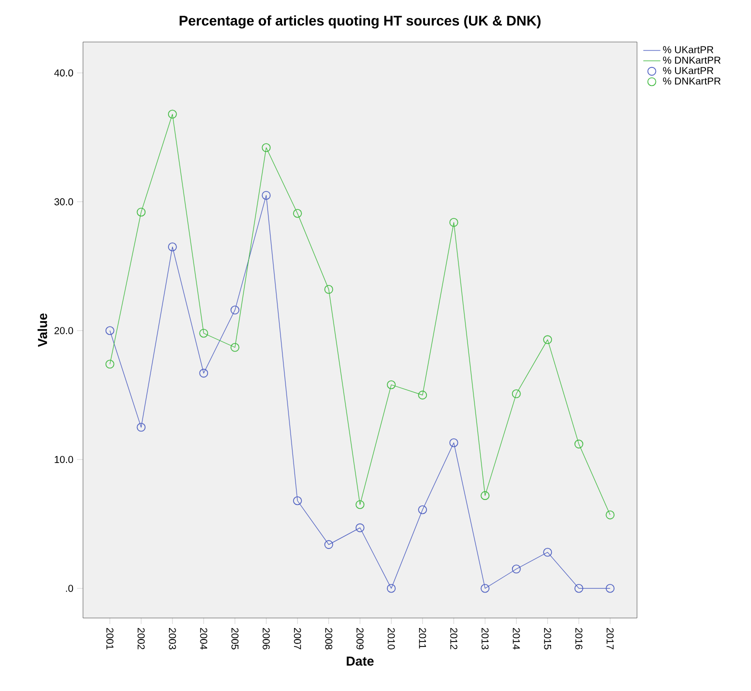 Image resolution: width=751 pixels, height=691 pixels. What do you see at coordinates (64, 72) in the screenshot?
I see `y-tick-label: 40.0` at bounding box center [64, 72].